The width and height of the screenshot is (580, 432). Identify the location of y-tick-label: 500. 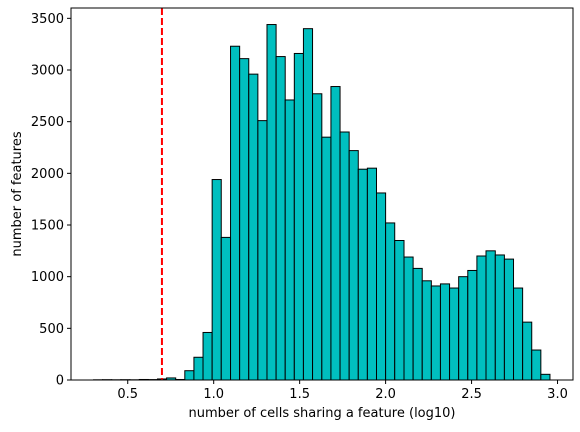
(51, 329).